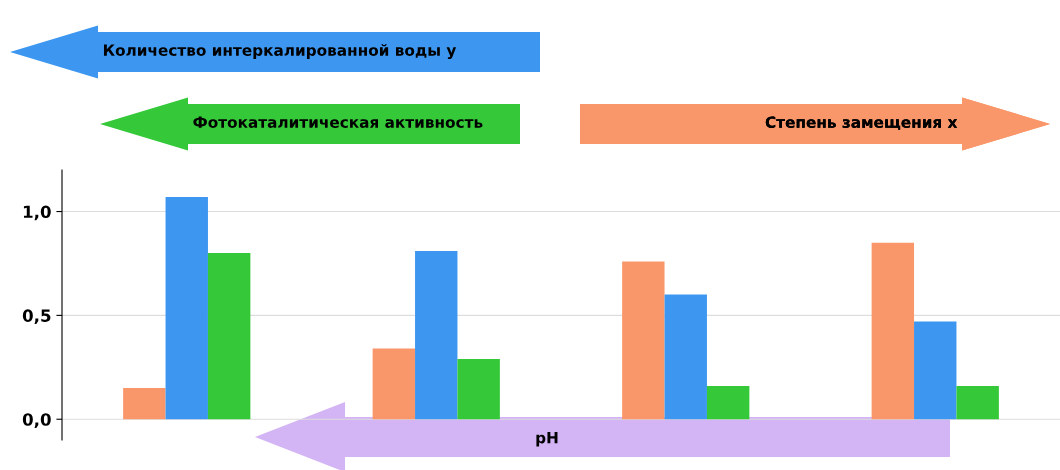 This screenshot has height=470, width=1060. I want to click on text: Количество интеркалированной воды y, so click(280, 52).